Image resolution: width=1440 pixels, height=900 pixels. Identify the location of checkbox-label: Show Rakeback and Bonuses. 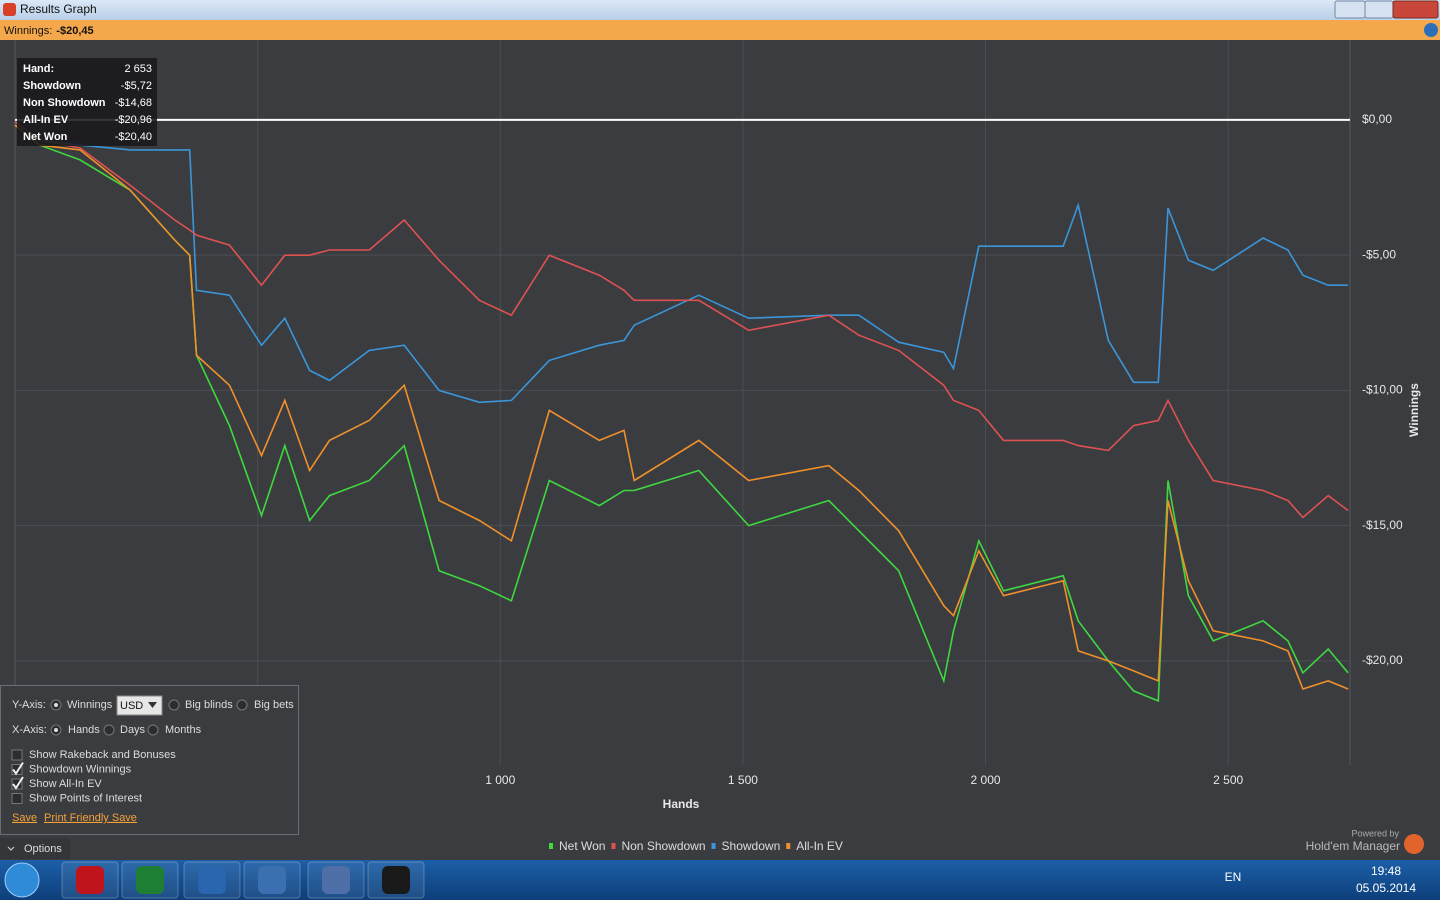
(102, 755).